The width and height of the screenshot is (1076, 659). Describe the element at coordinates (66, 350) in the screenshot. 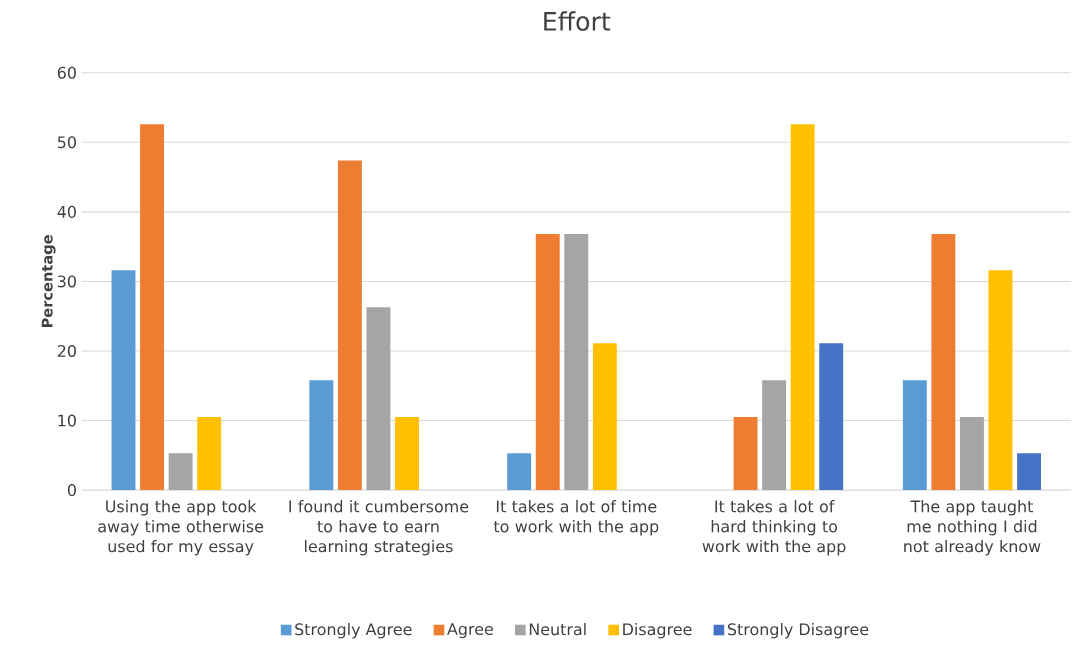

I see `y-tick-label: 20` at that location.